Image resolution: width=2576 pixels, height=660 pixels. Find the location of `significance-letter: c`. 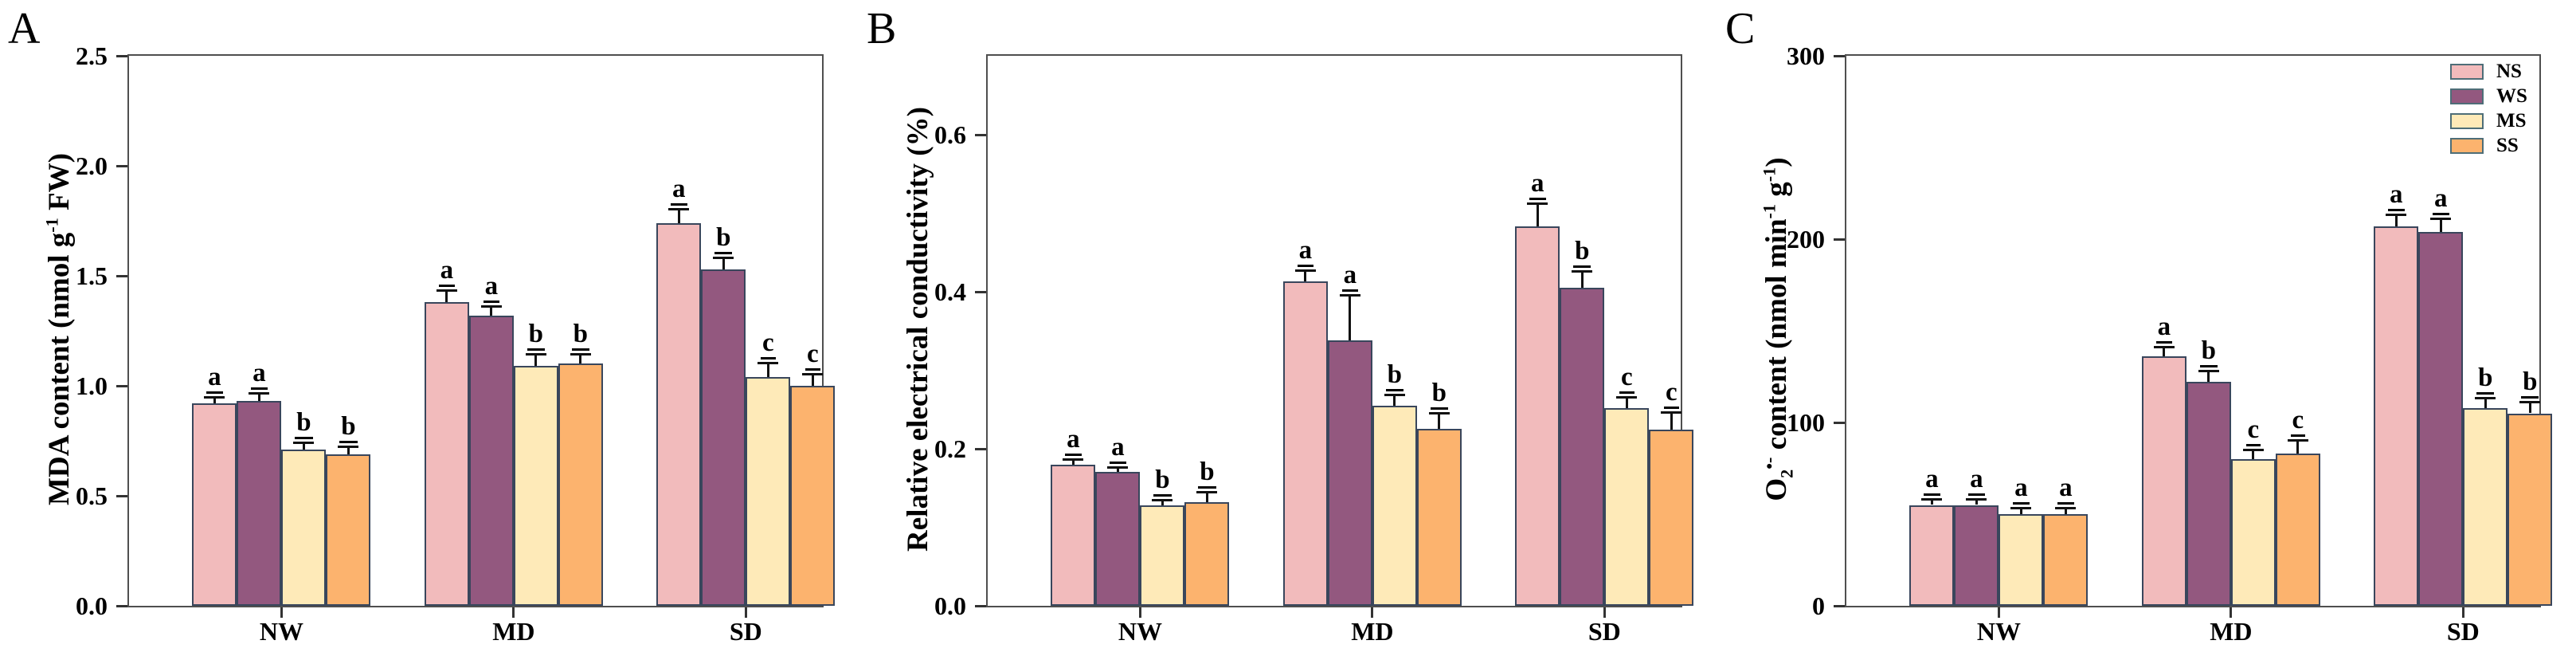

significance-letter: c is located at coordinates (812, 354).